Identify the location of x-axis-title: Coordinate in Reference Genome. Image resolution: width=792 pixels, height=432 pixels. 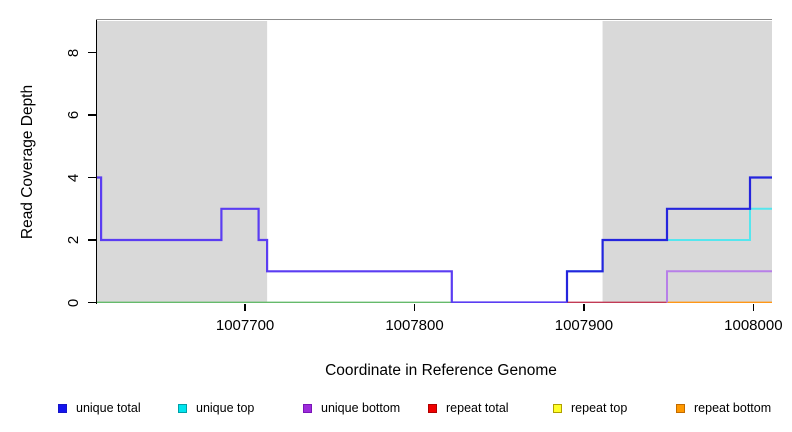
(441, 370).